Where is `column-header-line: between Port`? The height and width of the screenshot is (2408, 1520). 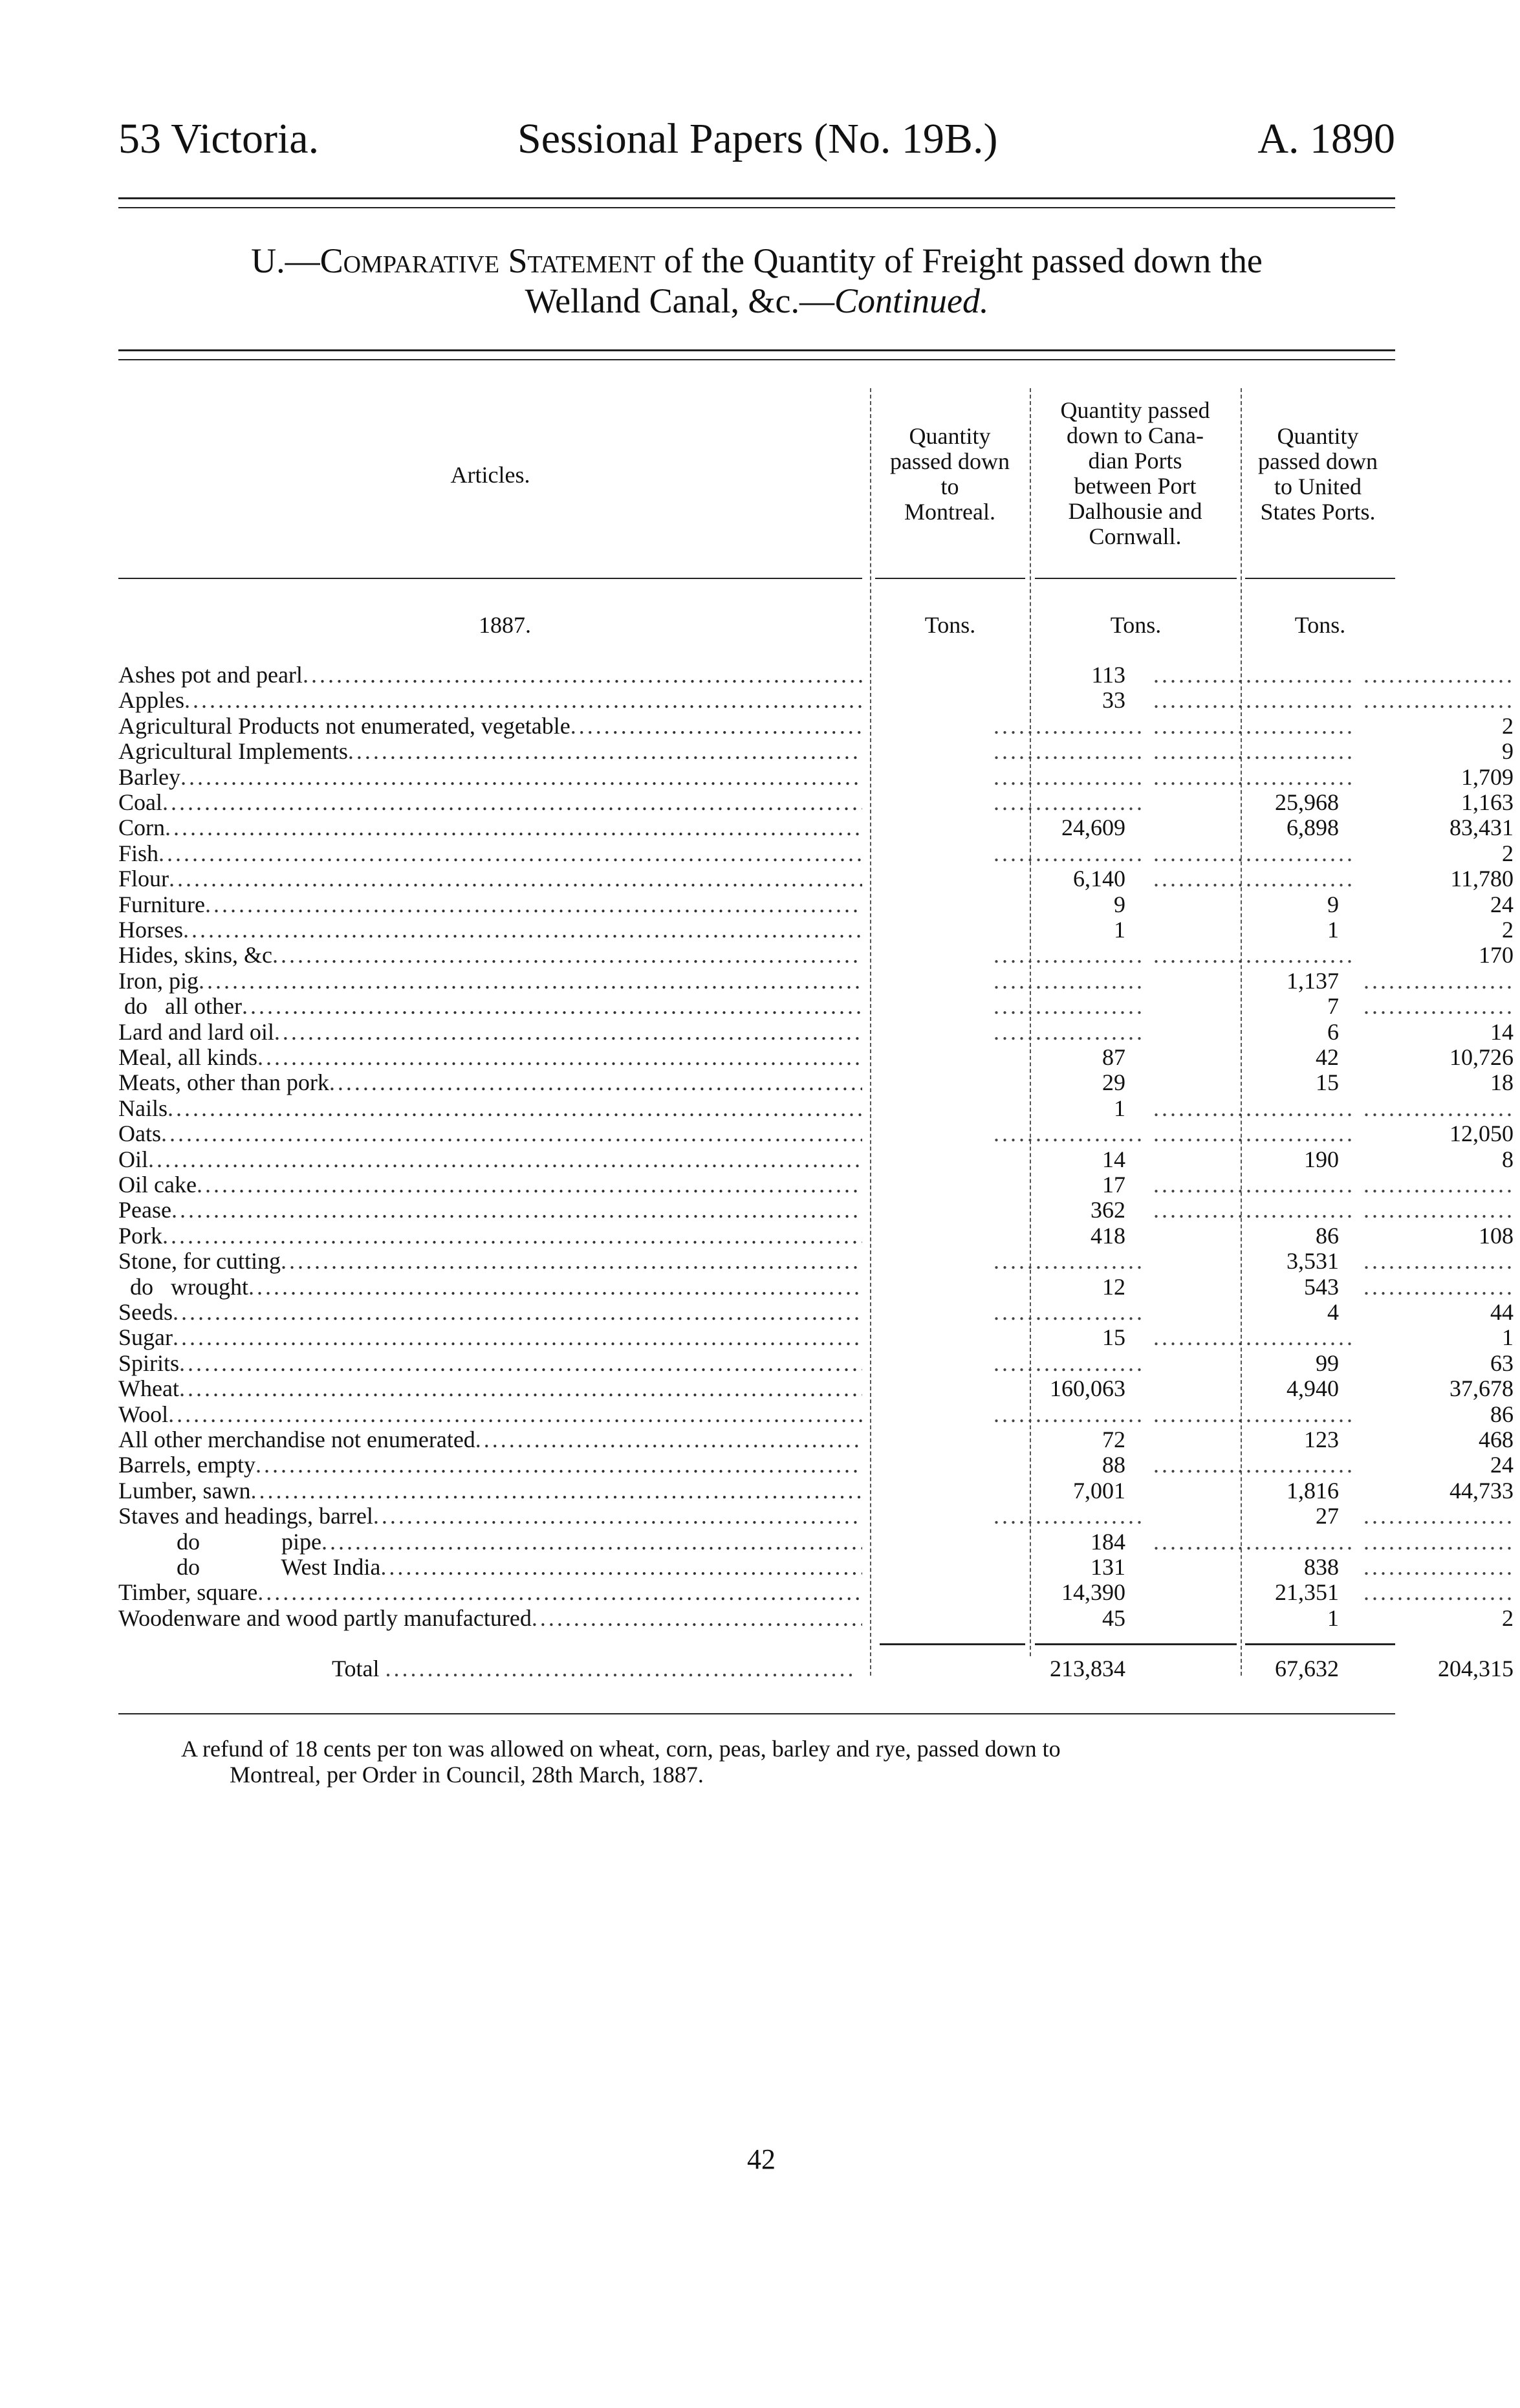 column-header-line: between Port is located at coordinates (1136, 486).